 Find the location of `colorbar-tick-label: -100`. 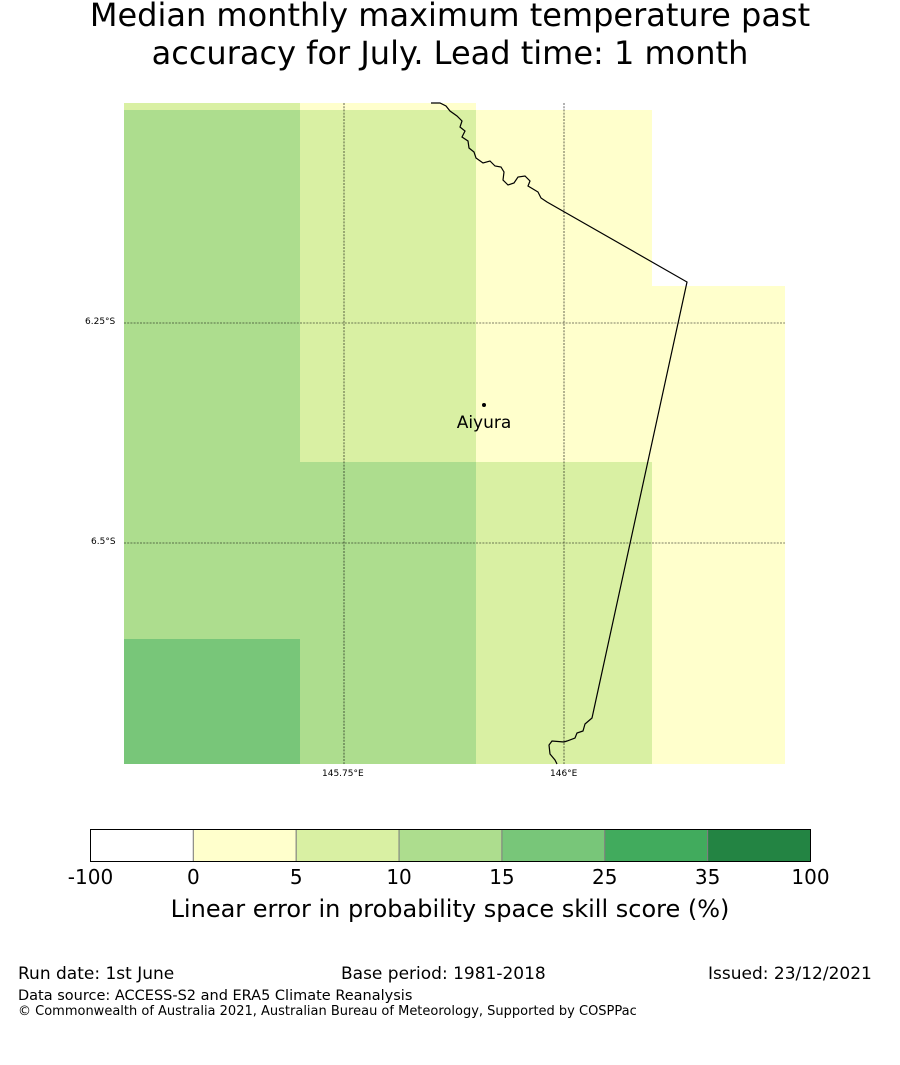

colorbar-tick-label: -100 is located at coordinates (90, 877).